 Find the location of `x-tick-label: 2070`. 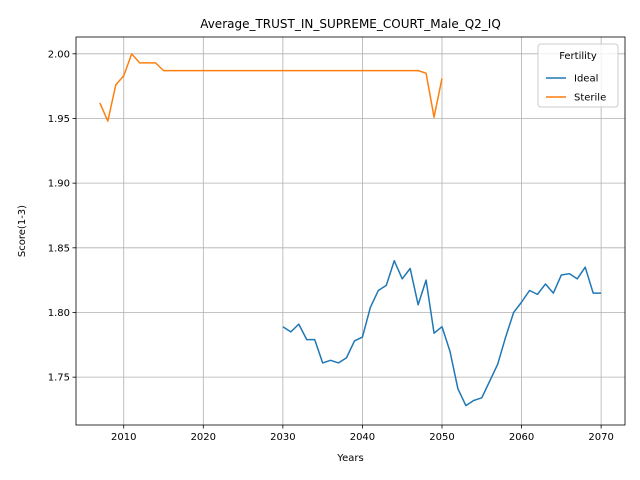

x-tick-label: 2070 is located at coordinates (600, 437).